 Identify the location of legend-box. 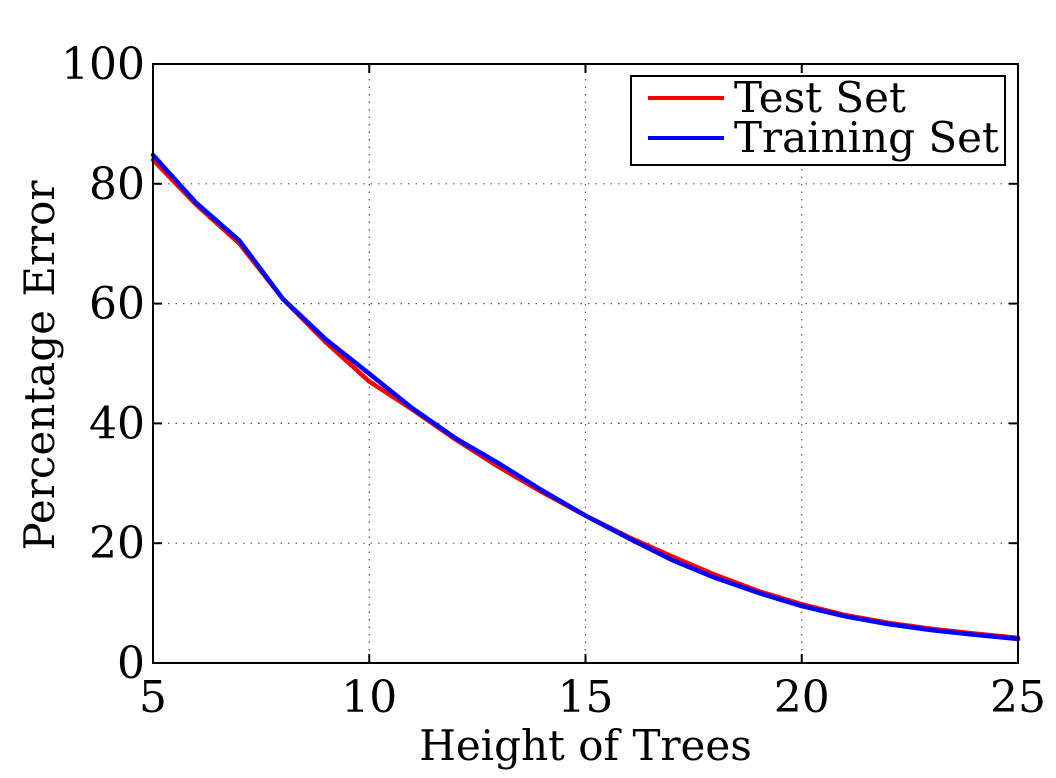
(818, 120).